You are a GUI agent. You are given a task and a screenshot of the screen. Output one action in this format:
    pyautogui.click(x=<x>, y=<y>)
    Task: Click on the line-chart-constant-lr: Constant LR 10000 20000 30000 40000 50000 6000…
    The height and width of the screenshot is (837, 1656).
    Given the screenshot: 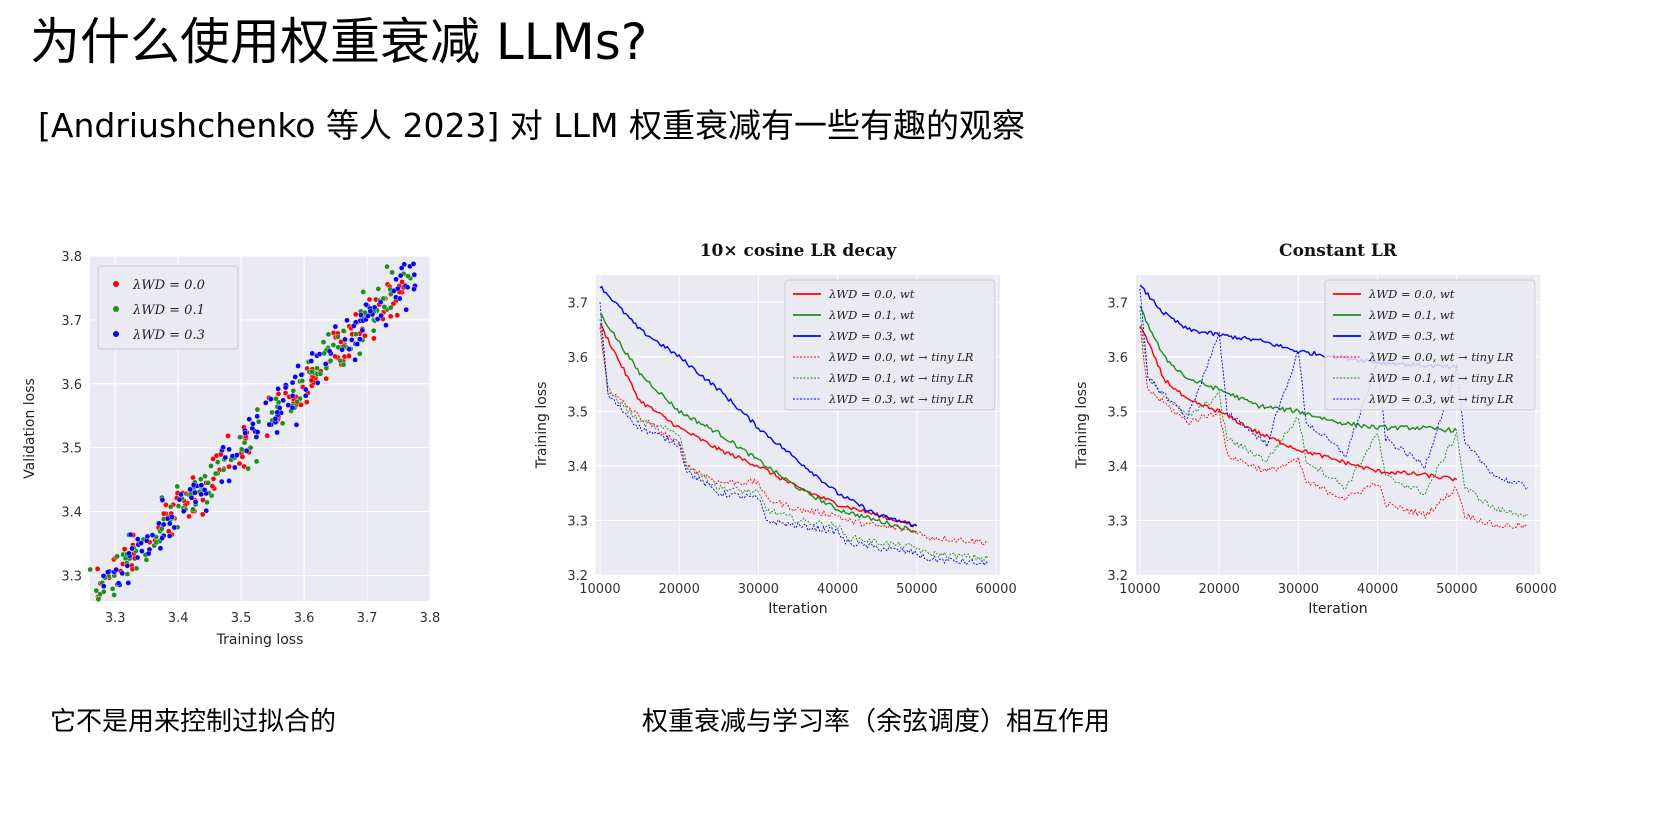 What is the action you would take?
    pyautogui.click(x=1315, y=429)
    